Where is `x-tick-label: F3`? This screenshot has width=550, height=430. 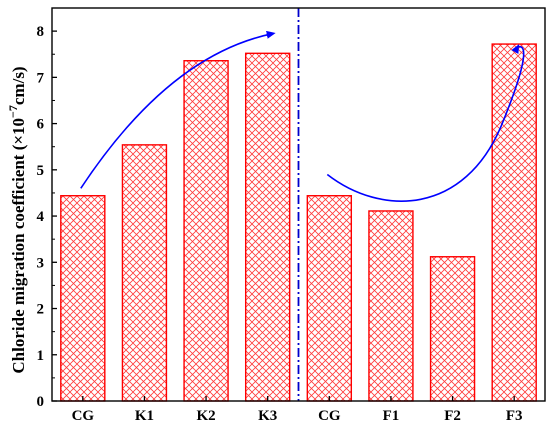 x-tick-label: F3 is located at coordinates (514, 416).